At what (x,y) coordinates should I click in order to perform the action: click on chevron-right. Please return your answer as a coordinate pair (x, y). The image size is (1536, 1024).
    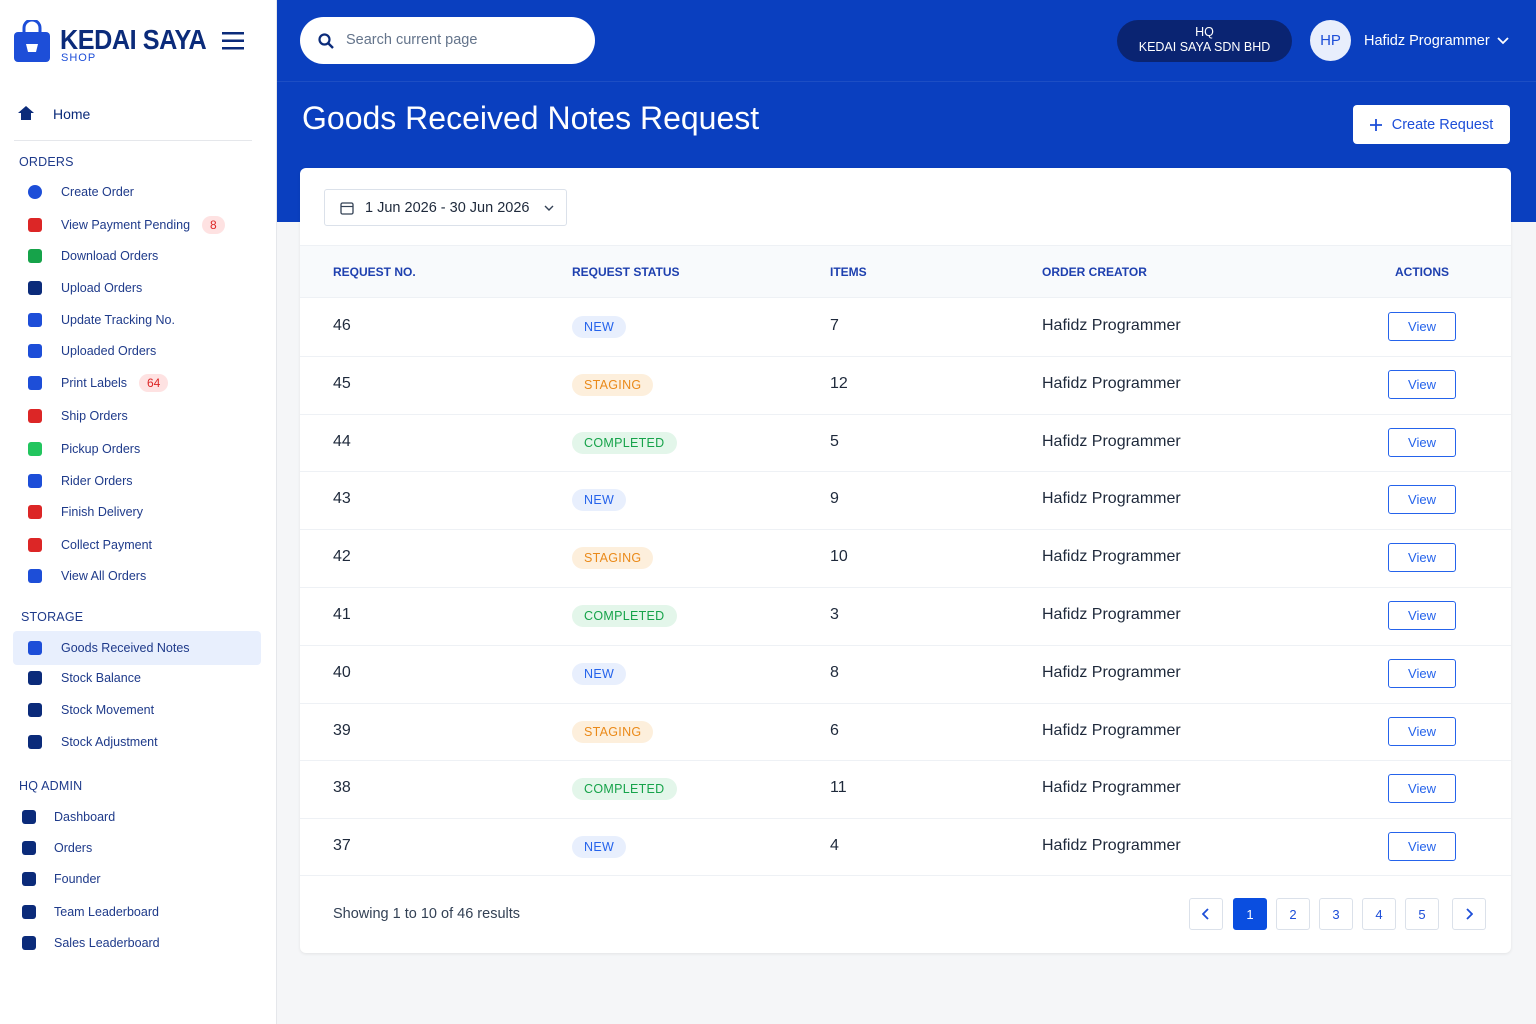
    Looking at the image, I should click on (1469, 914).